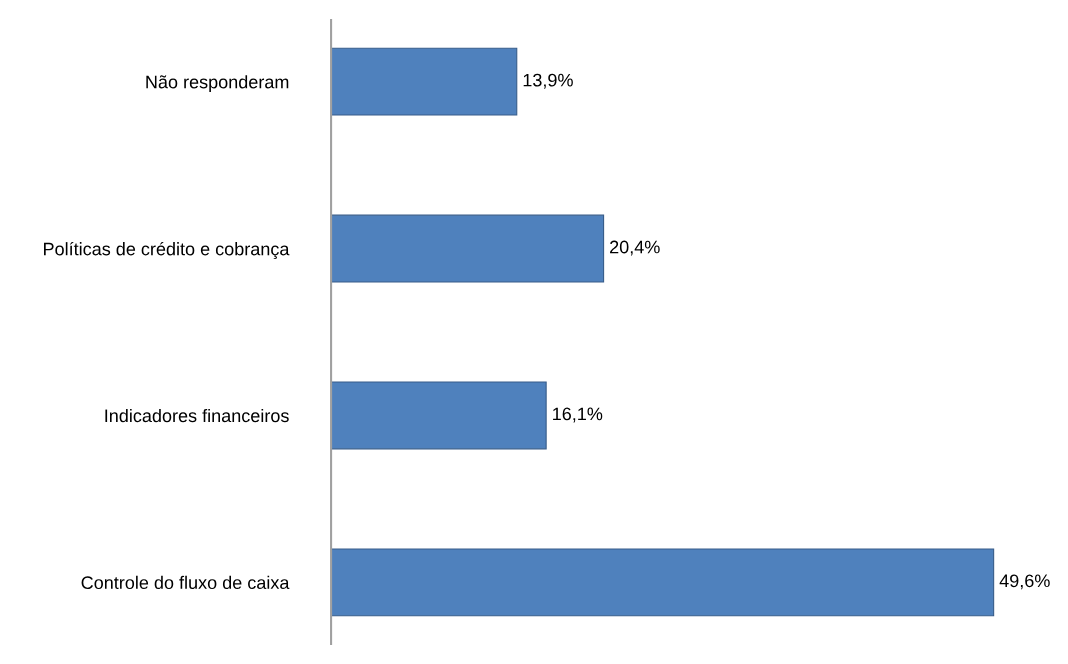  I want to click on y-tick-label: Controle do fluxo de caixa, so click(185, 582).